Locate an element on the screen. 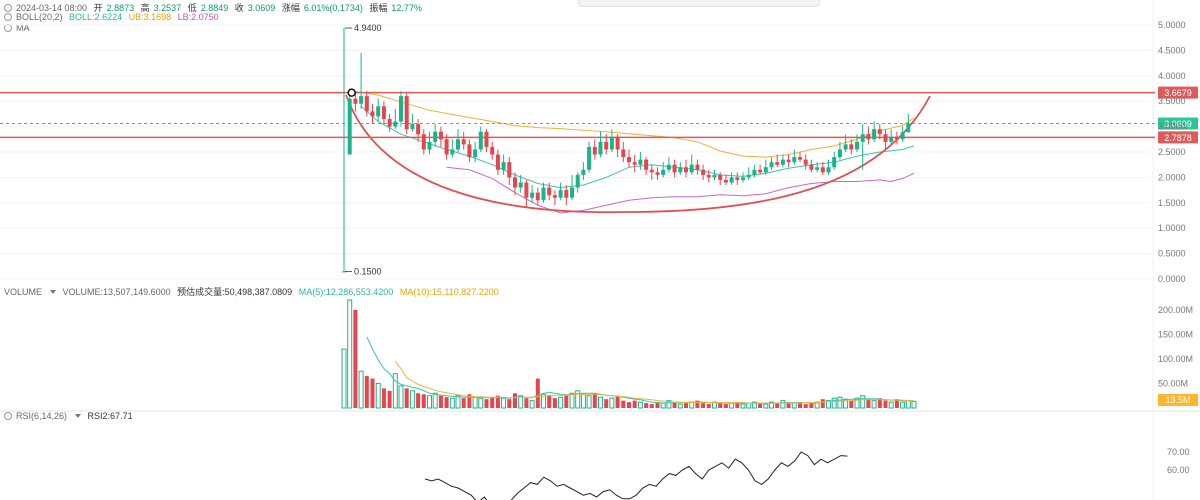  rsi-line is located at coordinates (636, 475).